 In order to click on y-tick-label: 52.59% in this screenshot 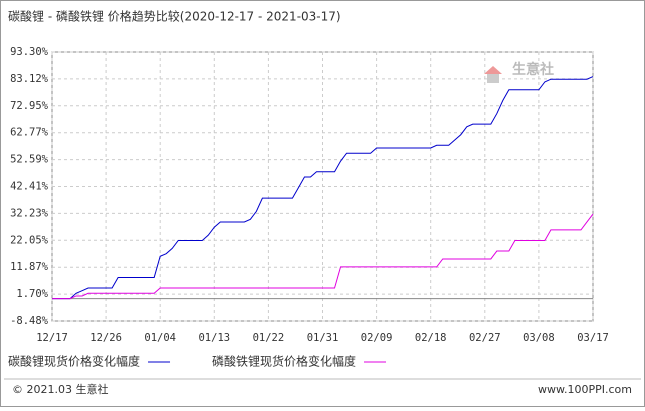, I will do `click(29, 160)`.